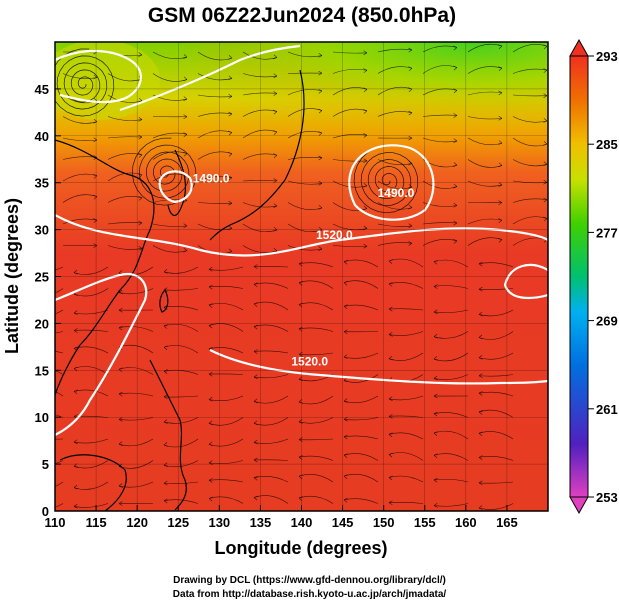  I want to click on x-tick-label: 130, so click(219, 522).